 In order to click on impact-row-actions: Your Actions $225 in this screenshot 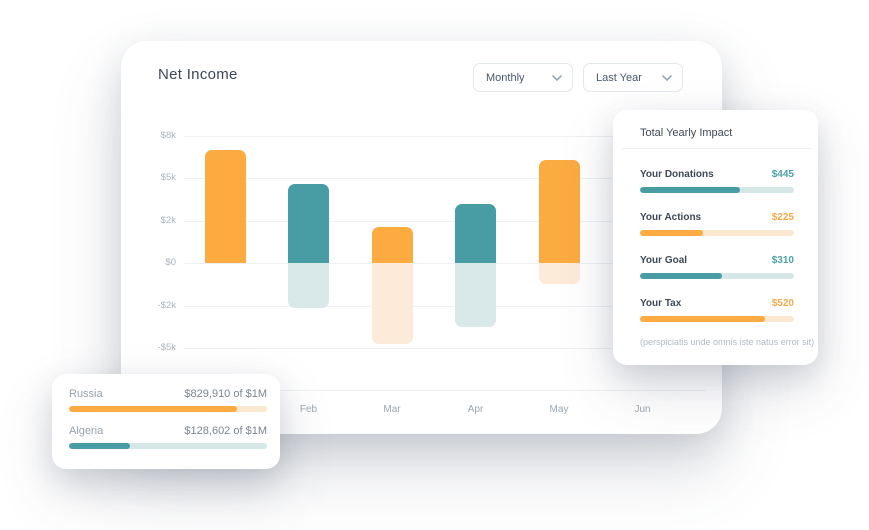, I will do `click(717, 223)`.